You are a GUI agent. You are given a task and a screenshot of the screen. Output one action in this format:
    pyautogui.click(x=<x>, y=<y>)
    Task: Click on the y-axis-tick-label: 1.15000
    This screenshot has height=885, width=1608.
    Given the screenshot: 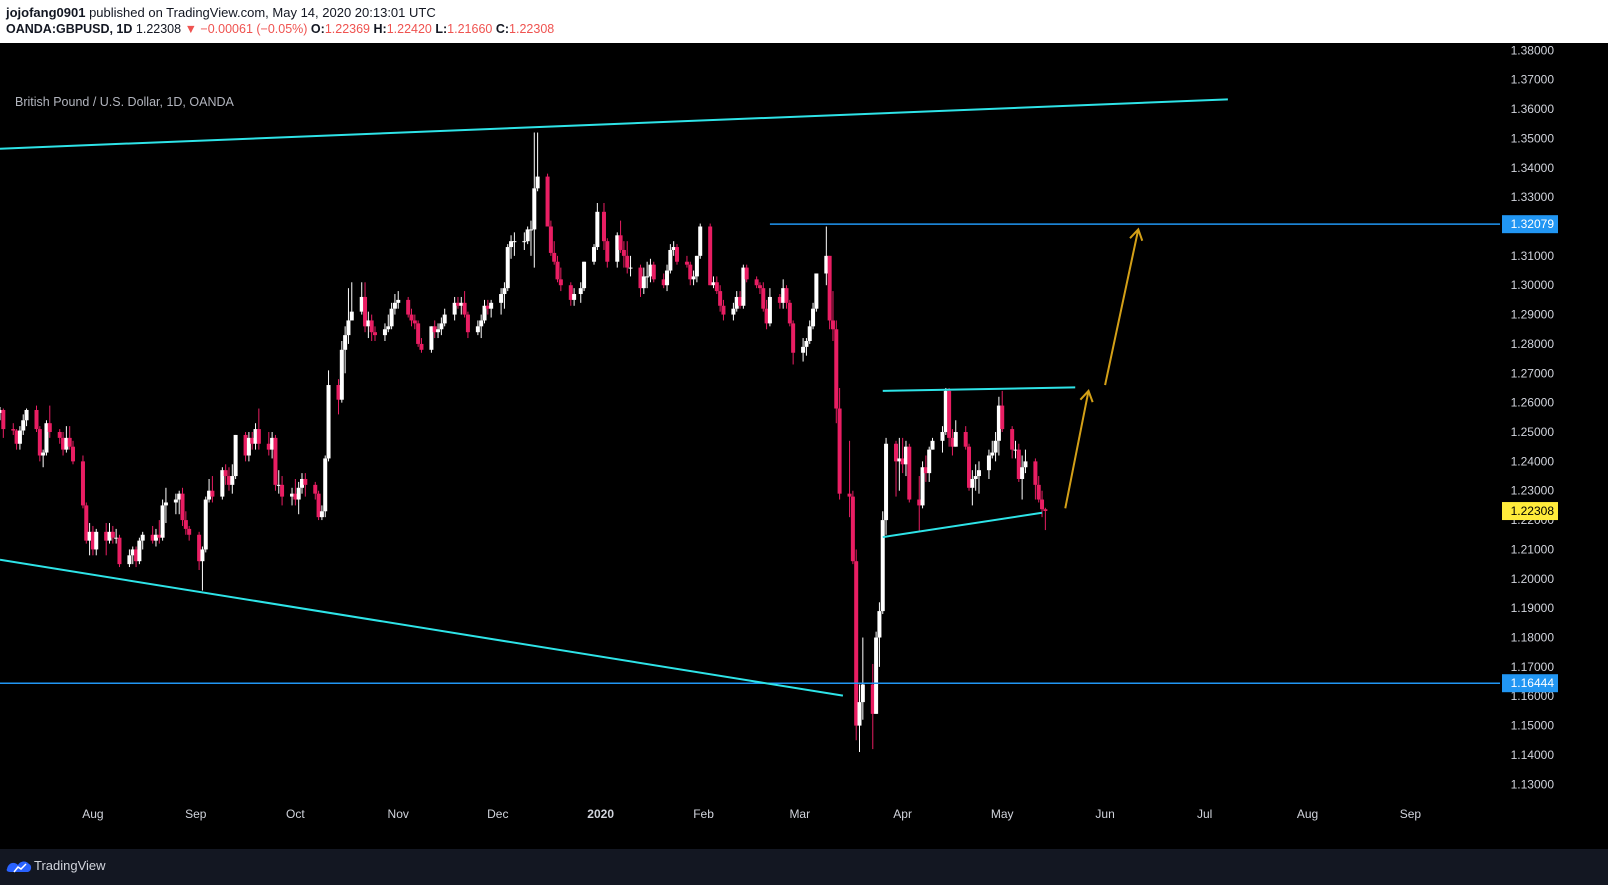 What is the action you would take?
    pyautogui.click(x=1533, y=726)
    